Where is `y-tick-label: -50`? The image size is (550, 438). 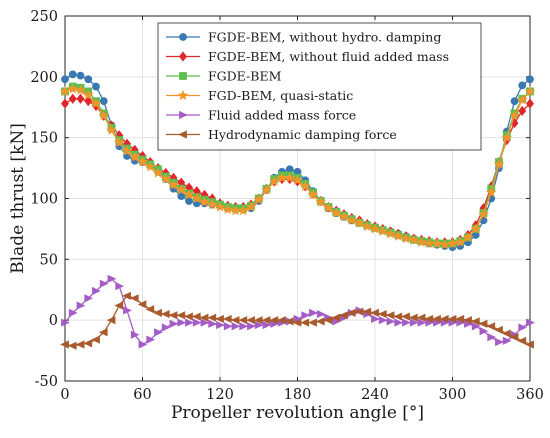 y-tick-label: -50 is located at coordinates (46, 382).